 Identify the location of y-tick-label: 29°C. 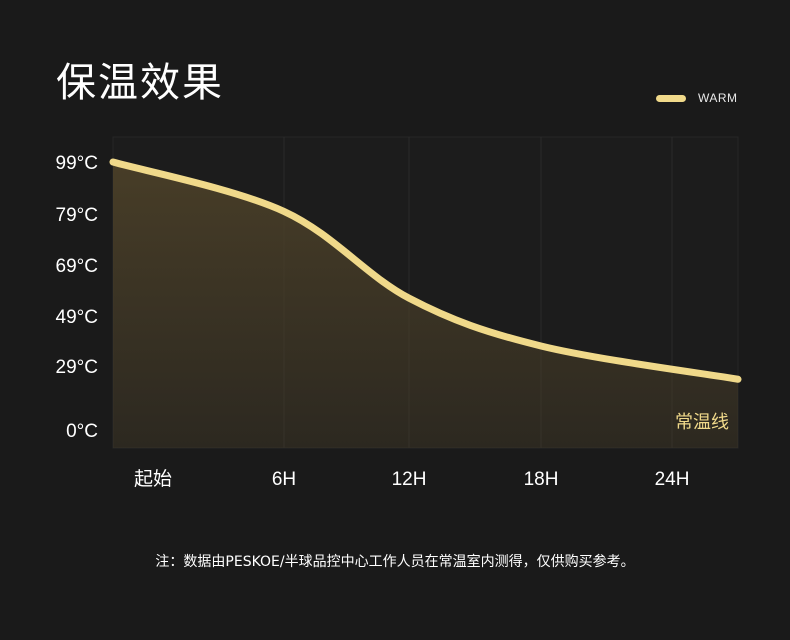
(77, 367).